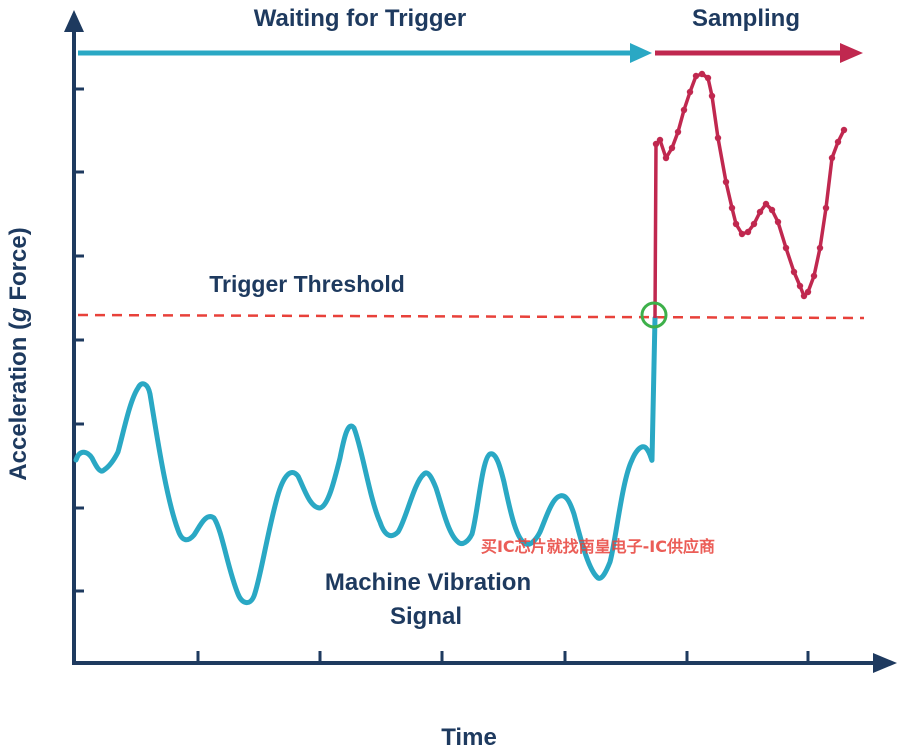  What do you see at coordinates (426, 616) in the screenshot?
I see `signal-label-line2: Signal` at bounding box center [426, 616].